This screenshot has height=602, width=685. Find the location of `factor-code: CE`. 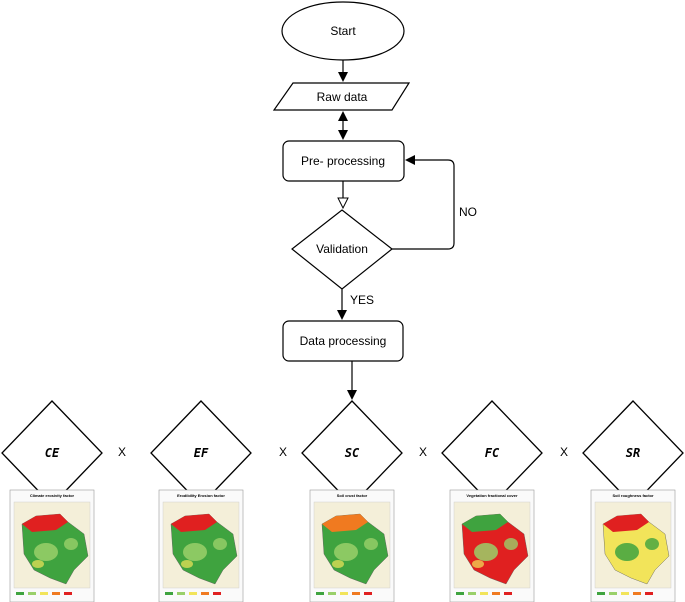

factor-code: CE is located at coordinates (52, 453).